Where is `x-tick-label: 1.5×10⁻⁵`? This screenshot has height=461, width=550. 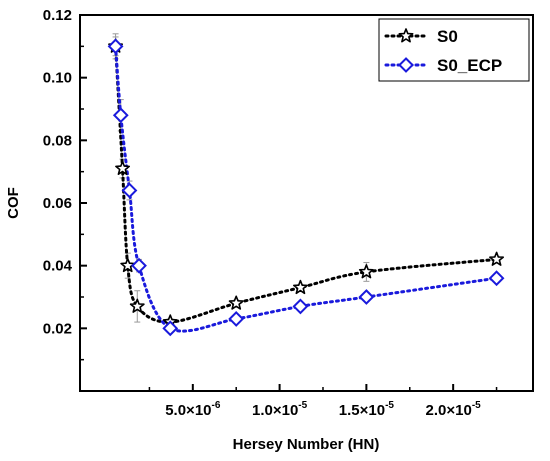
x-tick-label: 1.5×10⁻⁵ is located at coordinates (367, 409).